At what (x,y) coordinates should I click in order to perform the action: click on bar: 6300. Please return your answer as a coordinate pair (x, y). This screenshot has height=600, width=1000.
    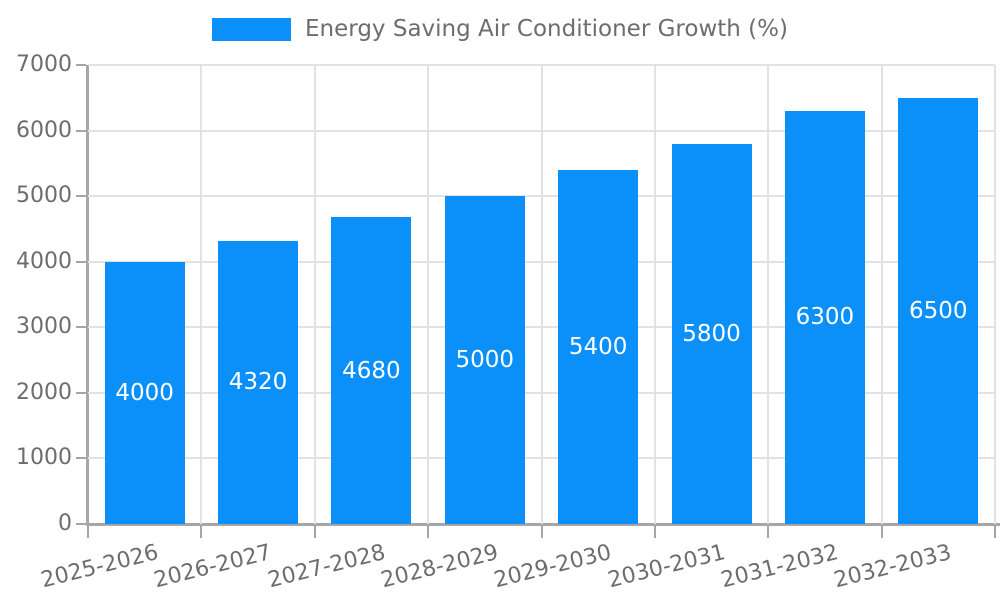
    Looking at the image, I should click on (824, 317).